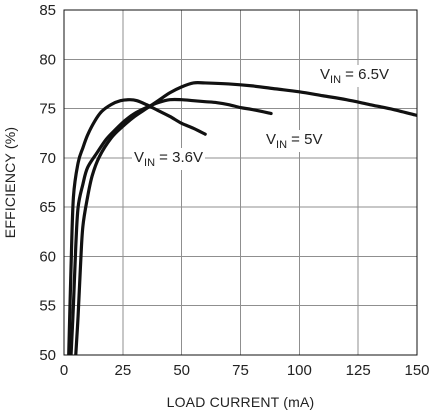 The width and height of the screenshot is (435, 413). I want to click on x-tick-label: 125, so click(358, 370).